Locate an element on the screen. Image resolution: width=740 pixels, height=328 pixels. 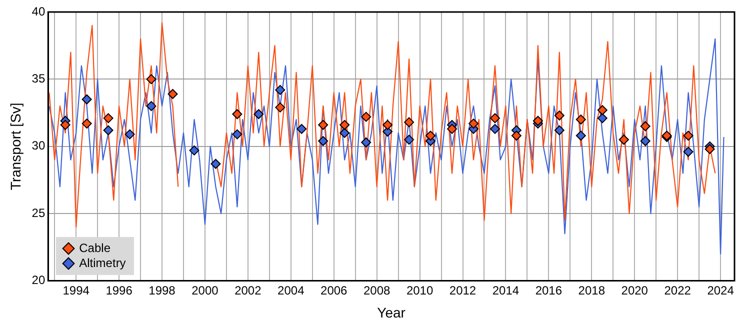
y-tick-label: 20 is located at coordinates (39, 280).